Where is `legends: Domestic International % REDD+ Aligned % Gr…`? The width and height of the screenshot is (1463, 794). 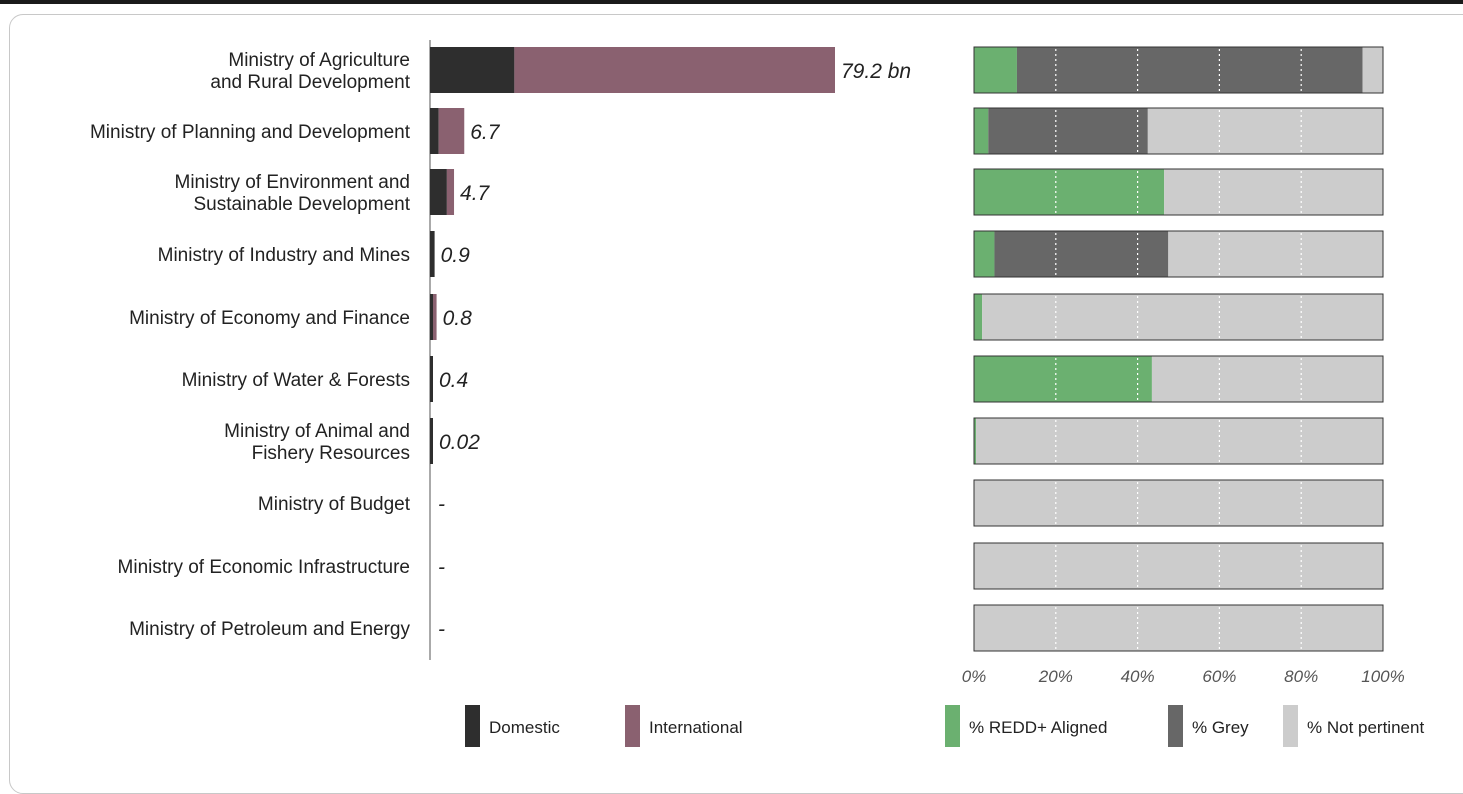
legends: Domestic International % REDD+ Aligned % Gr… is located at coordinates (944, 726).